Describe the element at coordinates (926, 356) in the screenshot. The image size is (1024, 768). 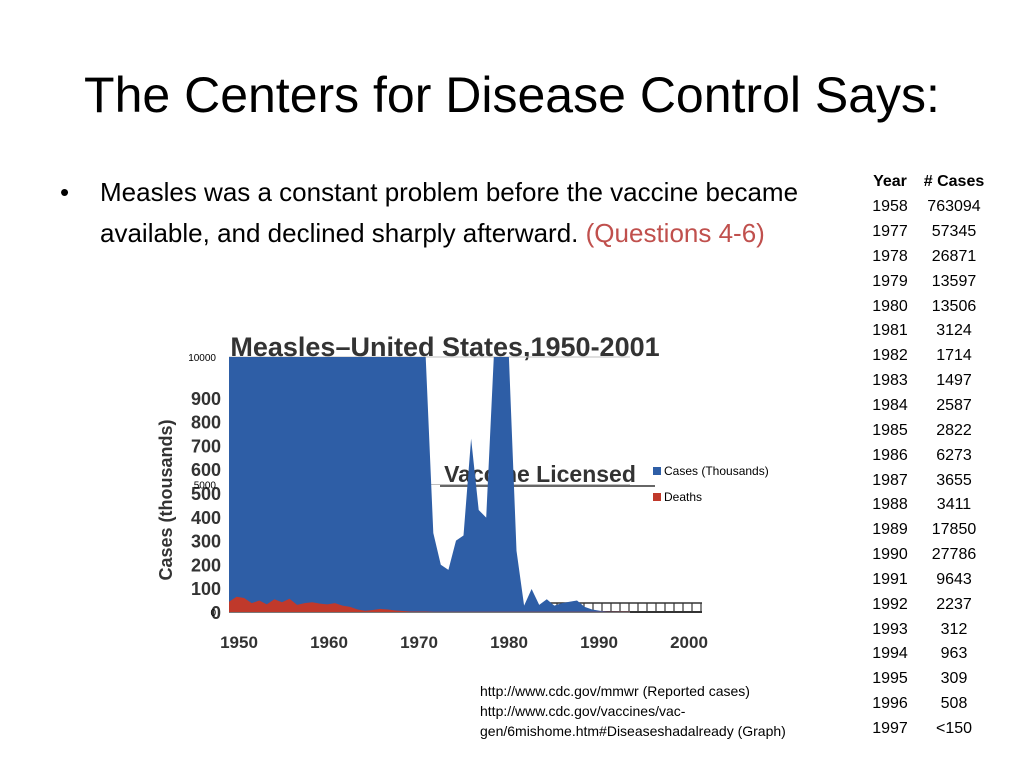
I see `table-row: 1982 1714` at that location.